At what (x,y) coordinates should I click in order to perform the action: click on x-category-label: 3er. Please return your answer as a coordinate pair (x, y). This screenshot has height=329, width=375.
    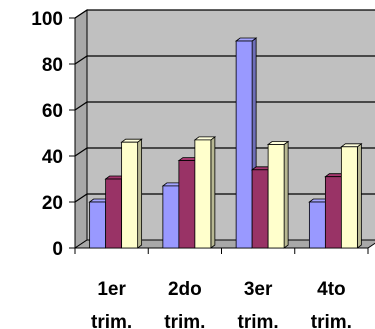
    Looking at the image, I should click on (258, 289).